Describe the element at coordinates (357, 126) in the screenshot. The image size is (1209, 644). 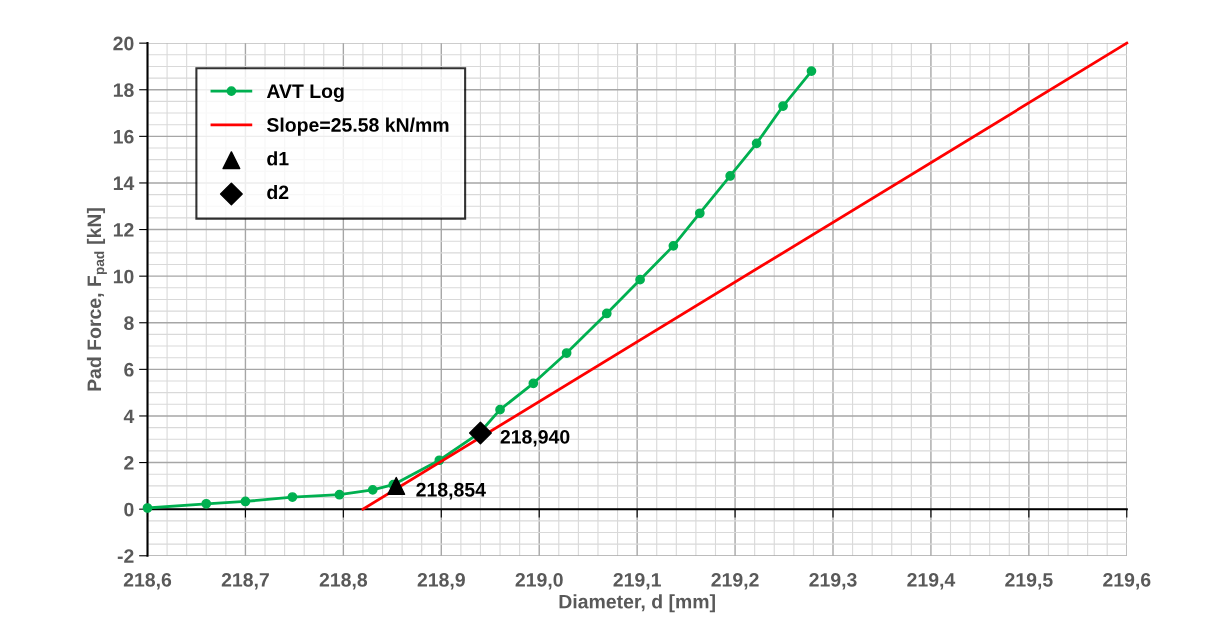
I see `legend-label: Slope=25.58 kN/mm` at that location.